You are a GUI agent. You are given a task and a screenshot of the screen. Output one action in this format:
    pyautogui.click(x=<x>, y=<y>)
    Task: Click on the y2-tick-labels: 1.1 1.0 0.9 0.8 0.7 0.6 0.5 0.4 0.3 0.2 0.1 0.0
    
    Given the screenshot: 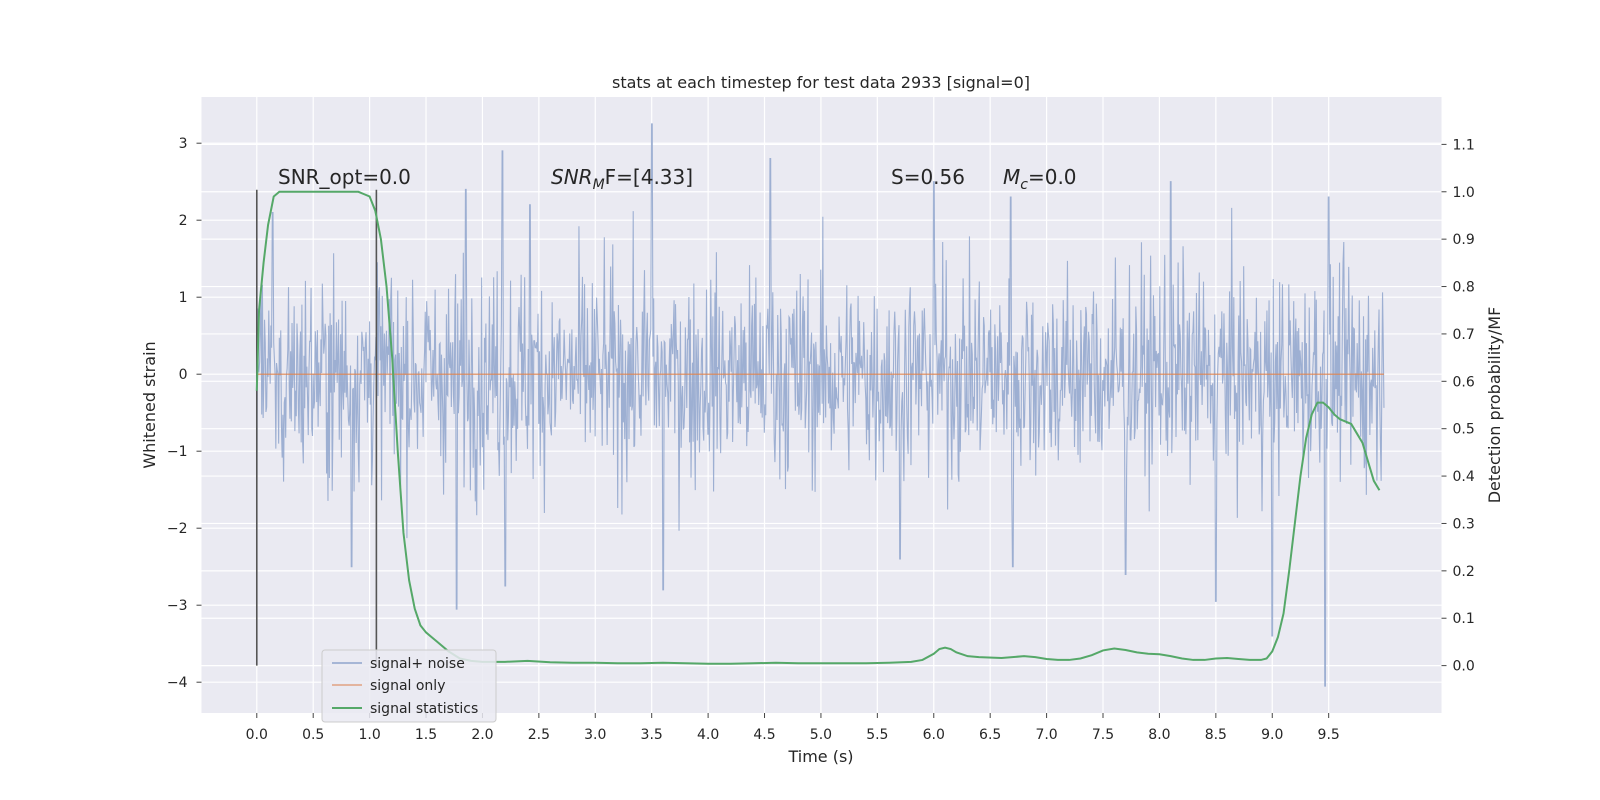 What is the action you would take?
    pyautogui.click(x=1458, y=406)
    